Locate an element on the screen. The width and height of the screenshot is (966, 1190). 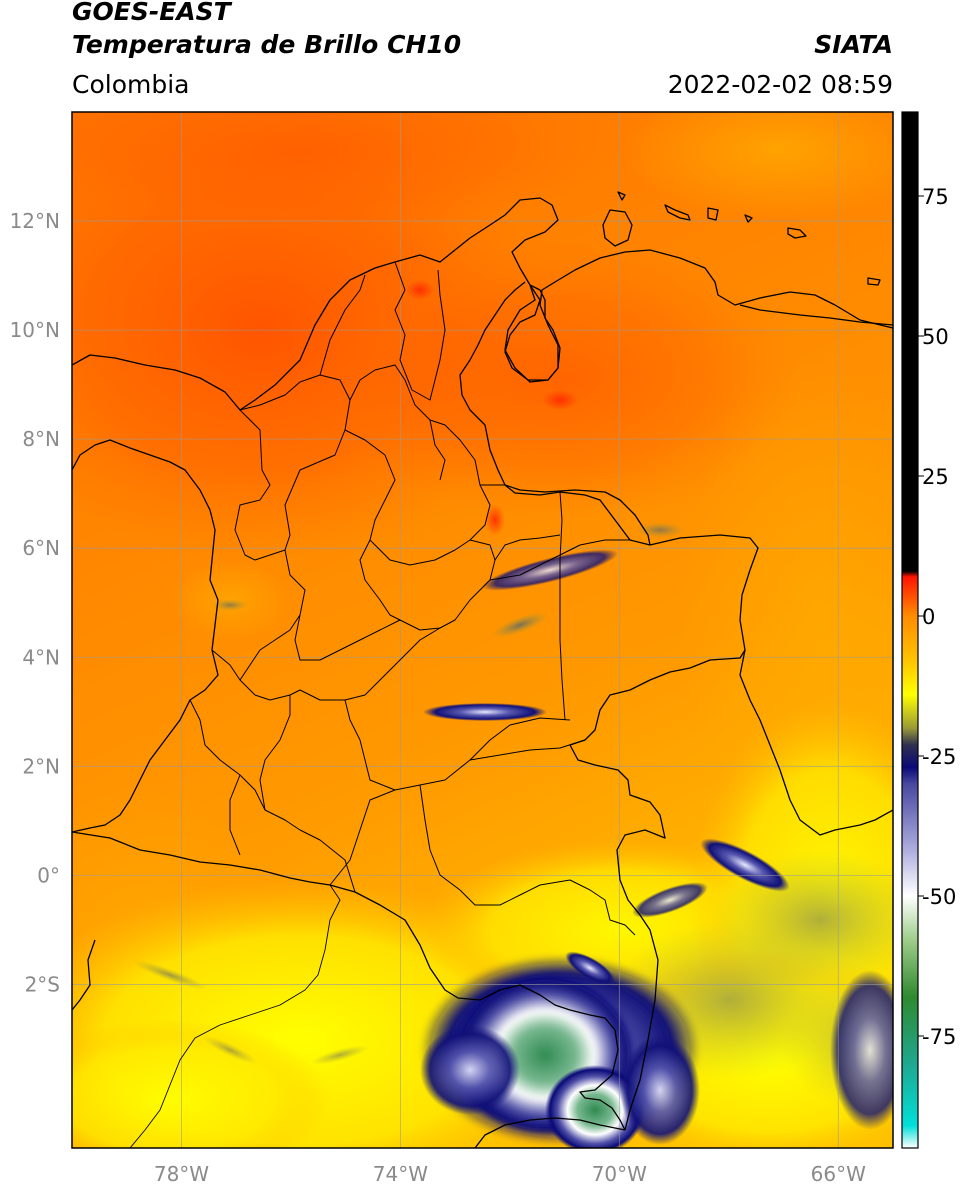
lat-tick-label: 0° is located at coordinates (48, 875).